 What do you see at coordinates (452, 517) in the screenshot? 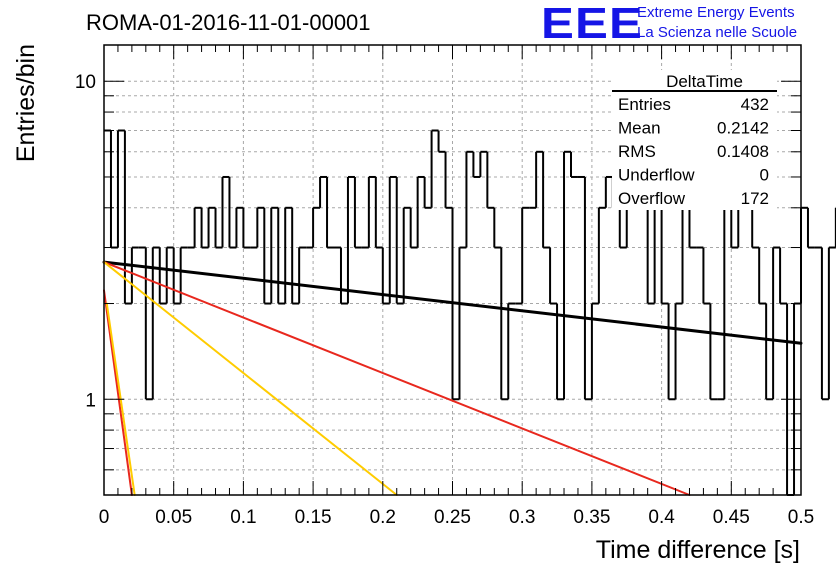
I see `x-tick-label: 0.25` at bounding box center [452, 517].